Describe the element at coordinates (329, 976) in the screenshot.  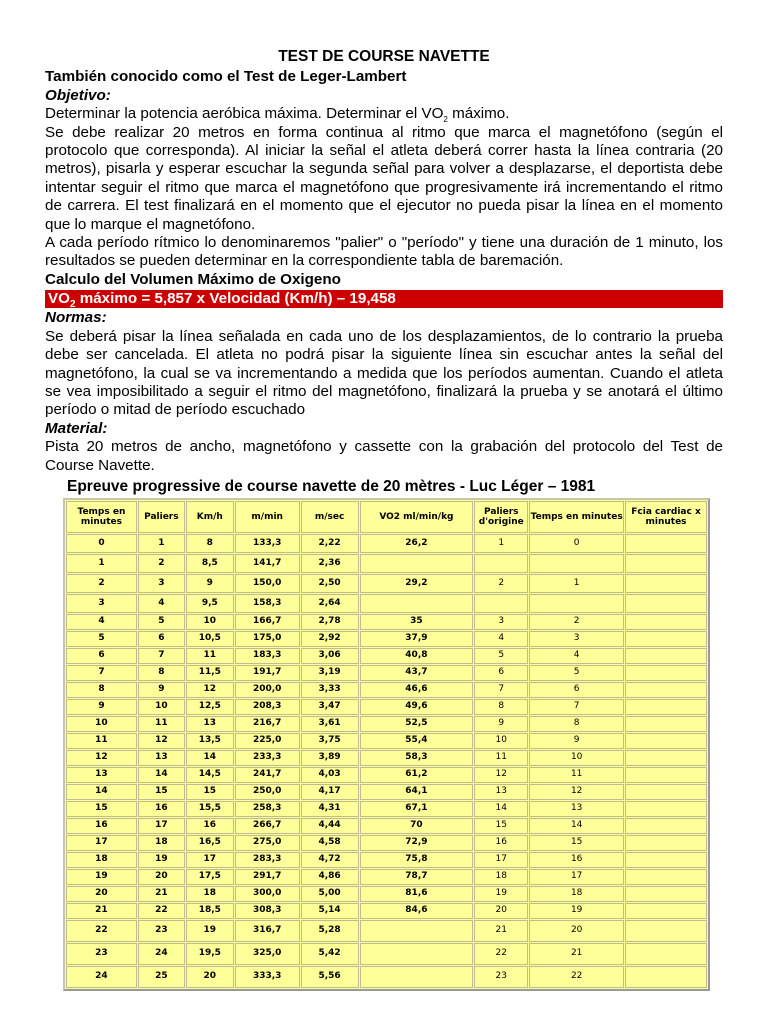
I see `table-cell: 5,56` at that location.